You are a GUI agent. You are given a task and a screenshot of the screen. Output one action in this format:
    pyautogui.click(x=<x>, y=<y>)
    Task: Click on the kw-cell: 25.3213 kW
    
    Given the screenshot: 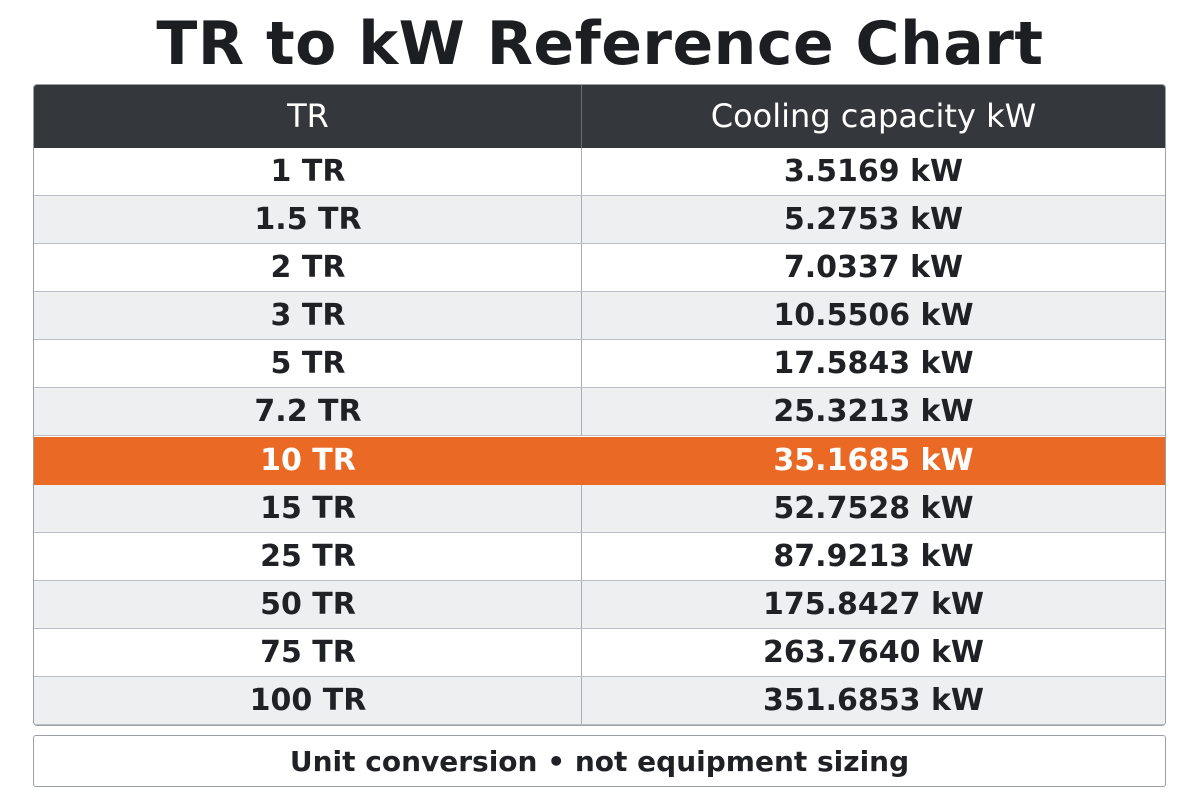 What is the action you would take?
    pyautogui.click(x=873, y=412)
    